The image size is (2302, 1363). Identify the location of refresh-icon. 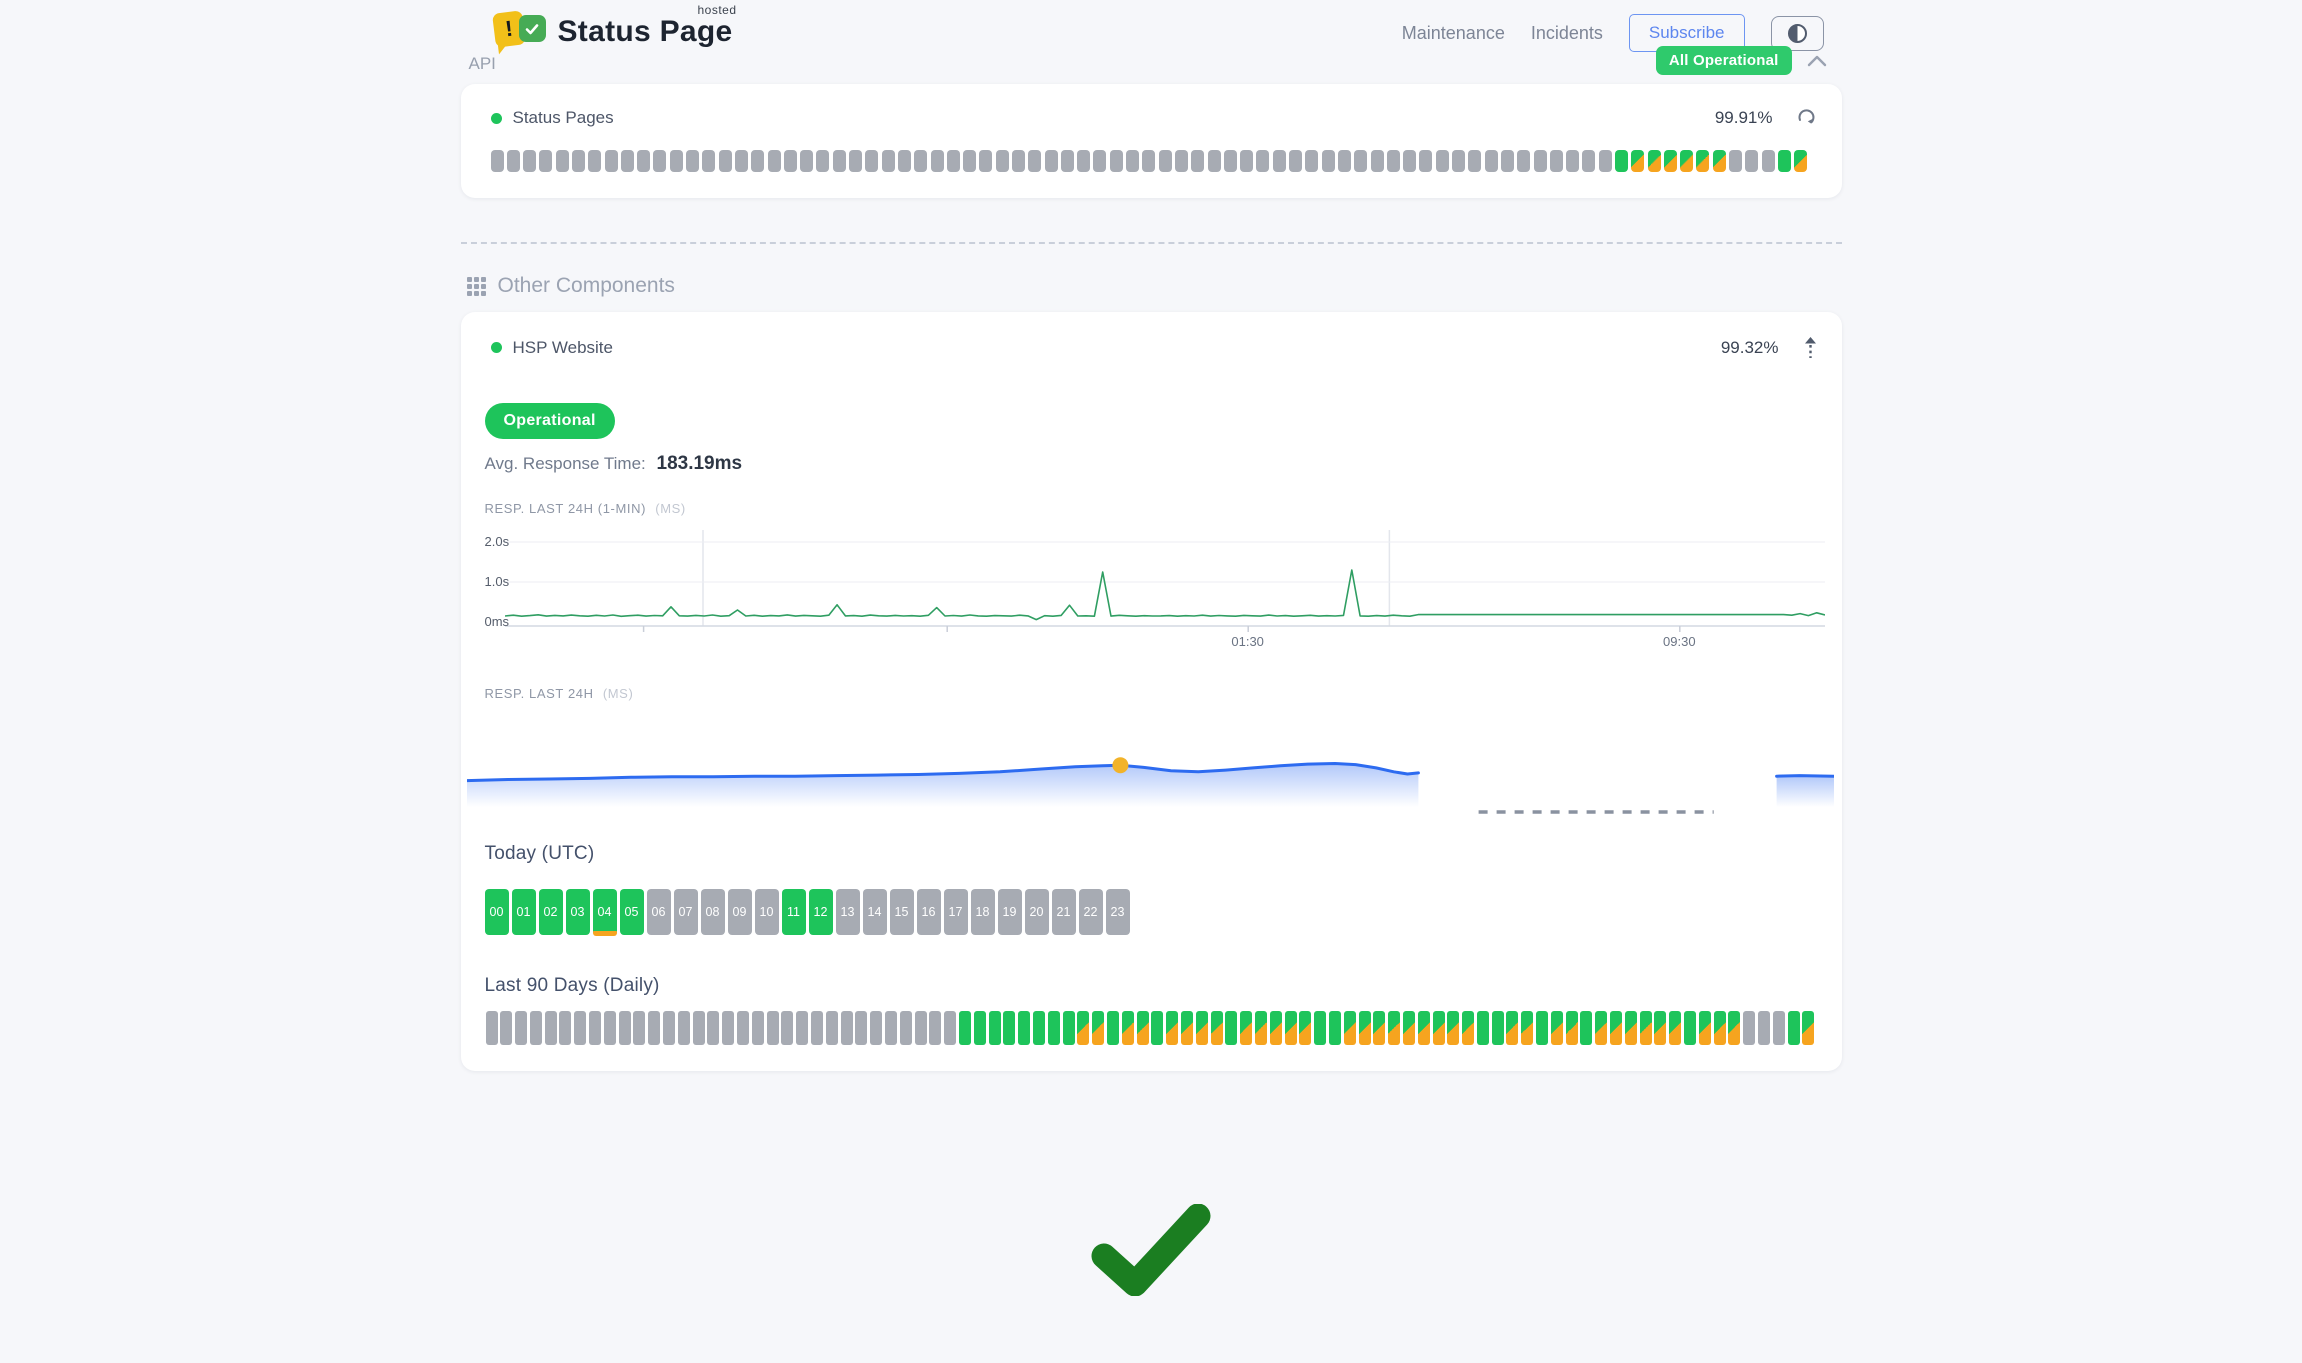
(1807, 118).